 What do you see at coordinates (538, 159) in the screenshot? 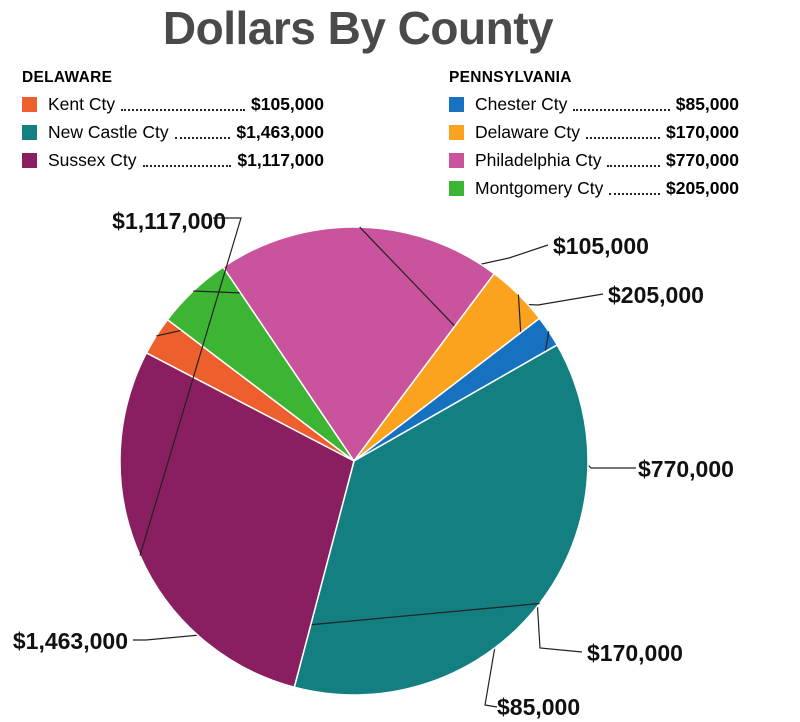
I see `legend-label-philadelphia: Philadelphia Cty` at bounding box center [538, 159].